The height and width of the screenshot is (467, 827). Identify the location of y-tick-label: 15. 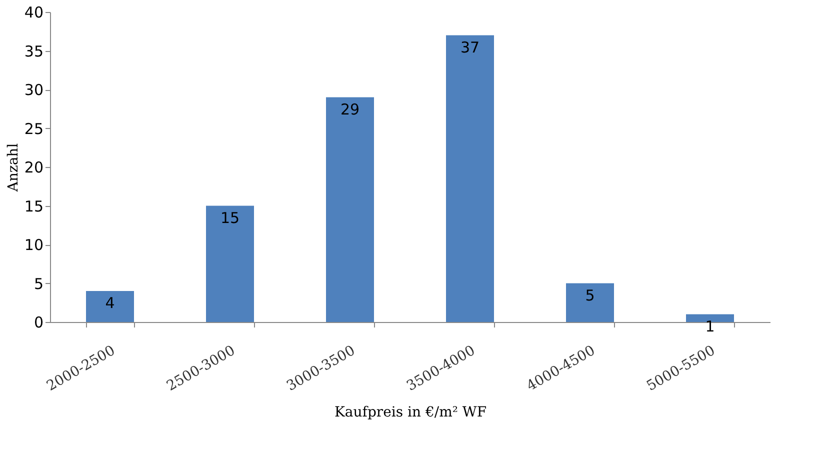
(34, 206).